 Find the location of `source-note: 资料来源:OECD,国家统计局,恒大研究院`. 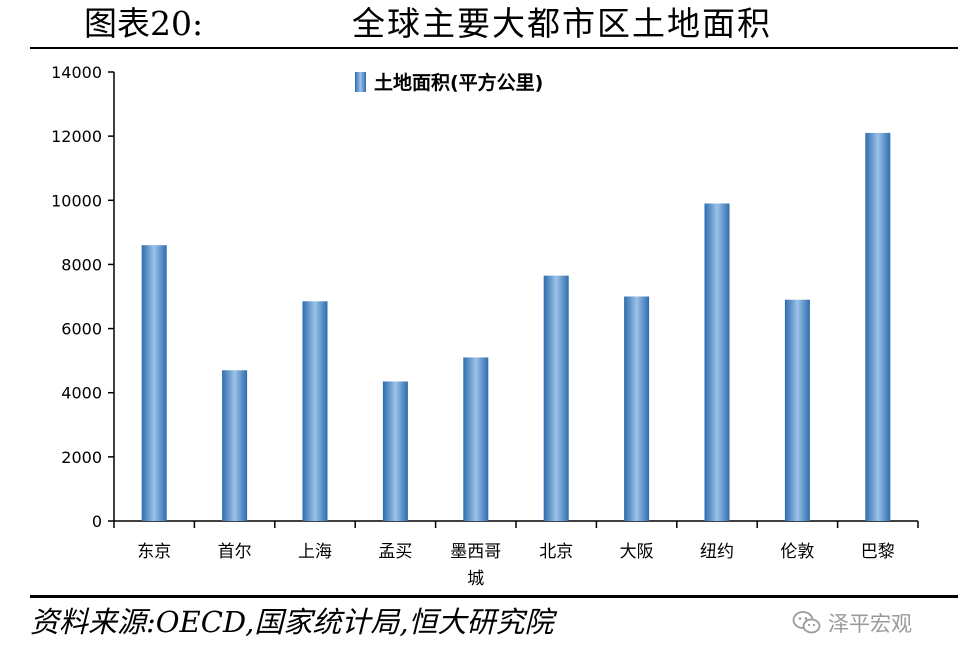

source-note: 资料来源:OECD,国家统计局,恒大研究院 is located at coordinates (292, 622).